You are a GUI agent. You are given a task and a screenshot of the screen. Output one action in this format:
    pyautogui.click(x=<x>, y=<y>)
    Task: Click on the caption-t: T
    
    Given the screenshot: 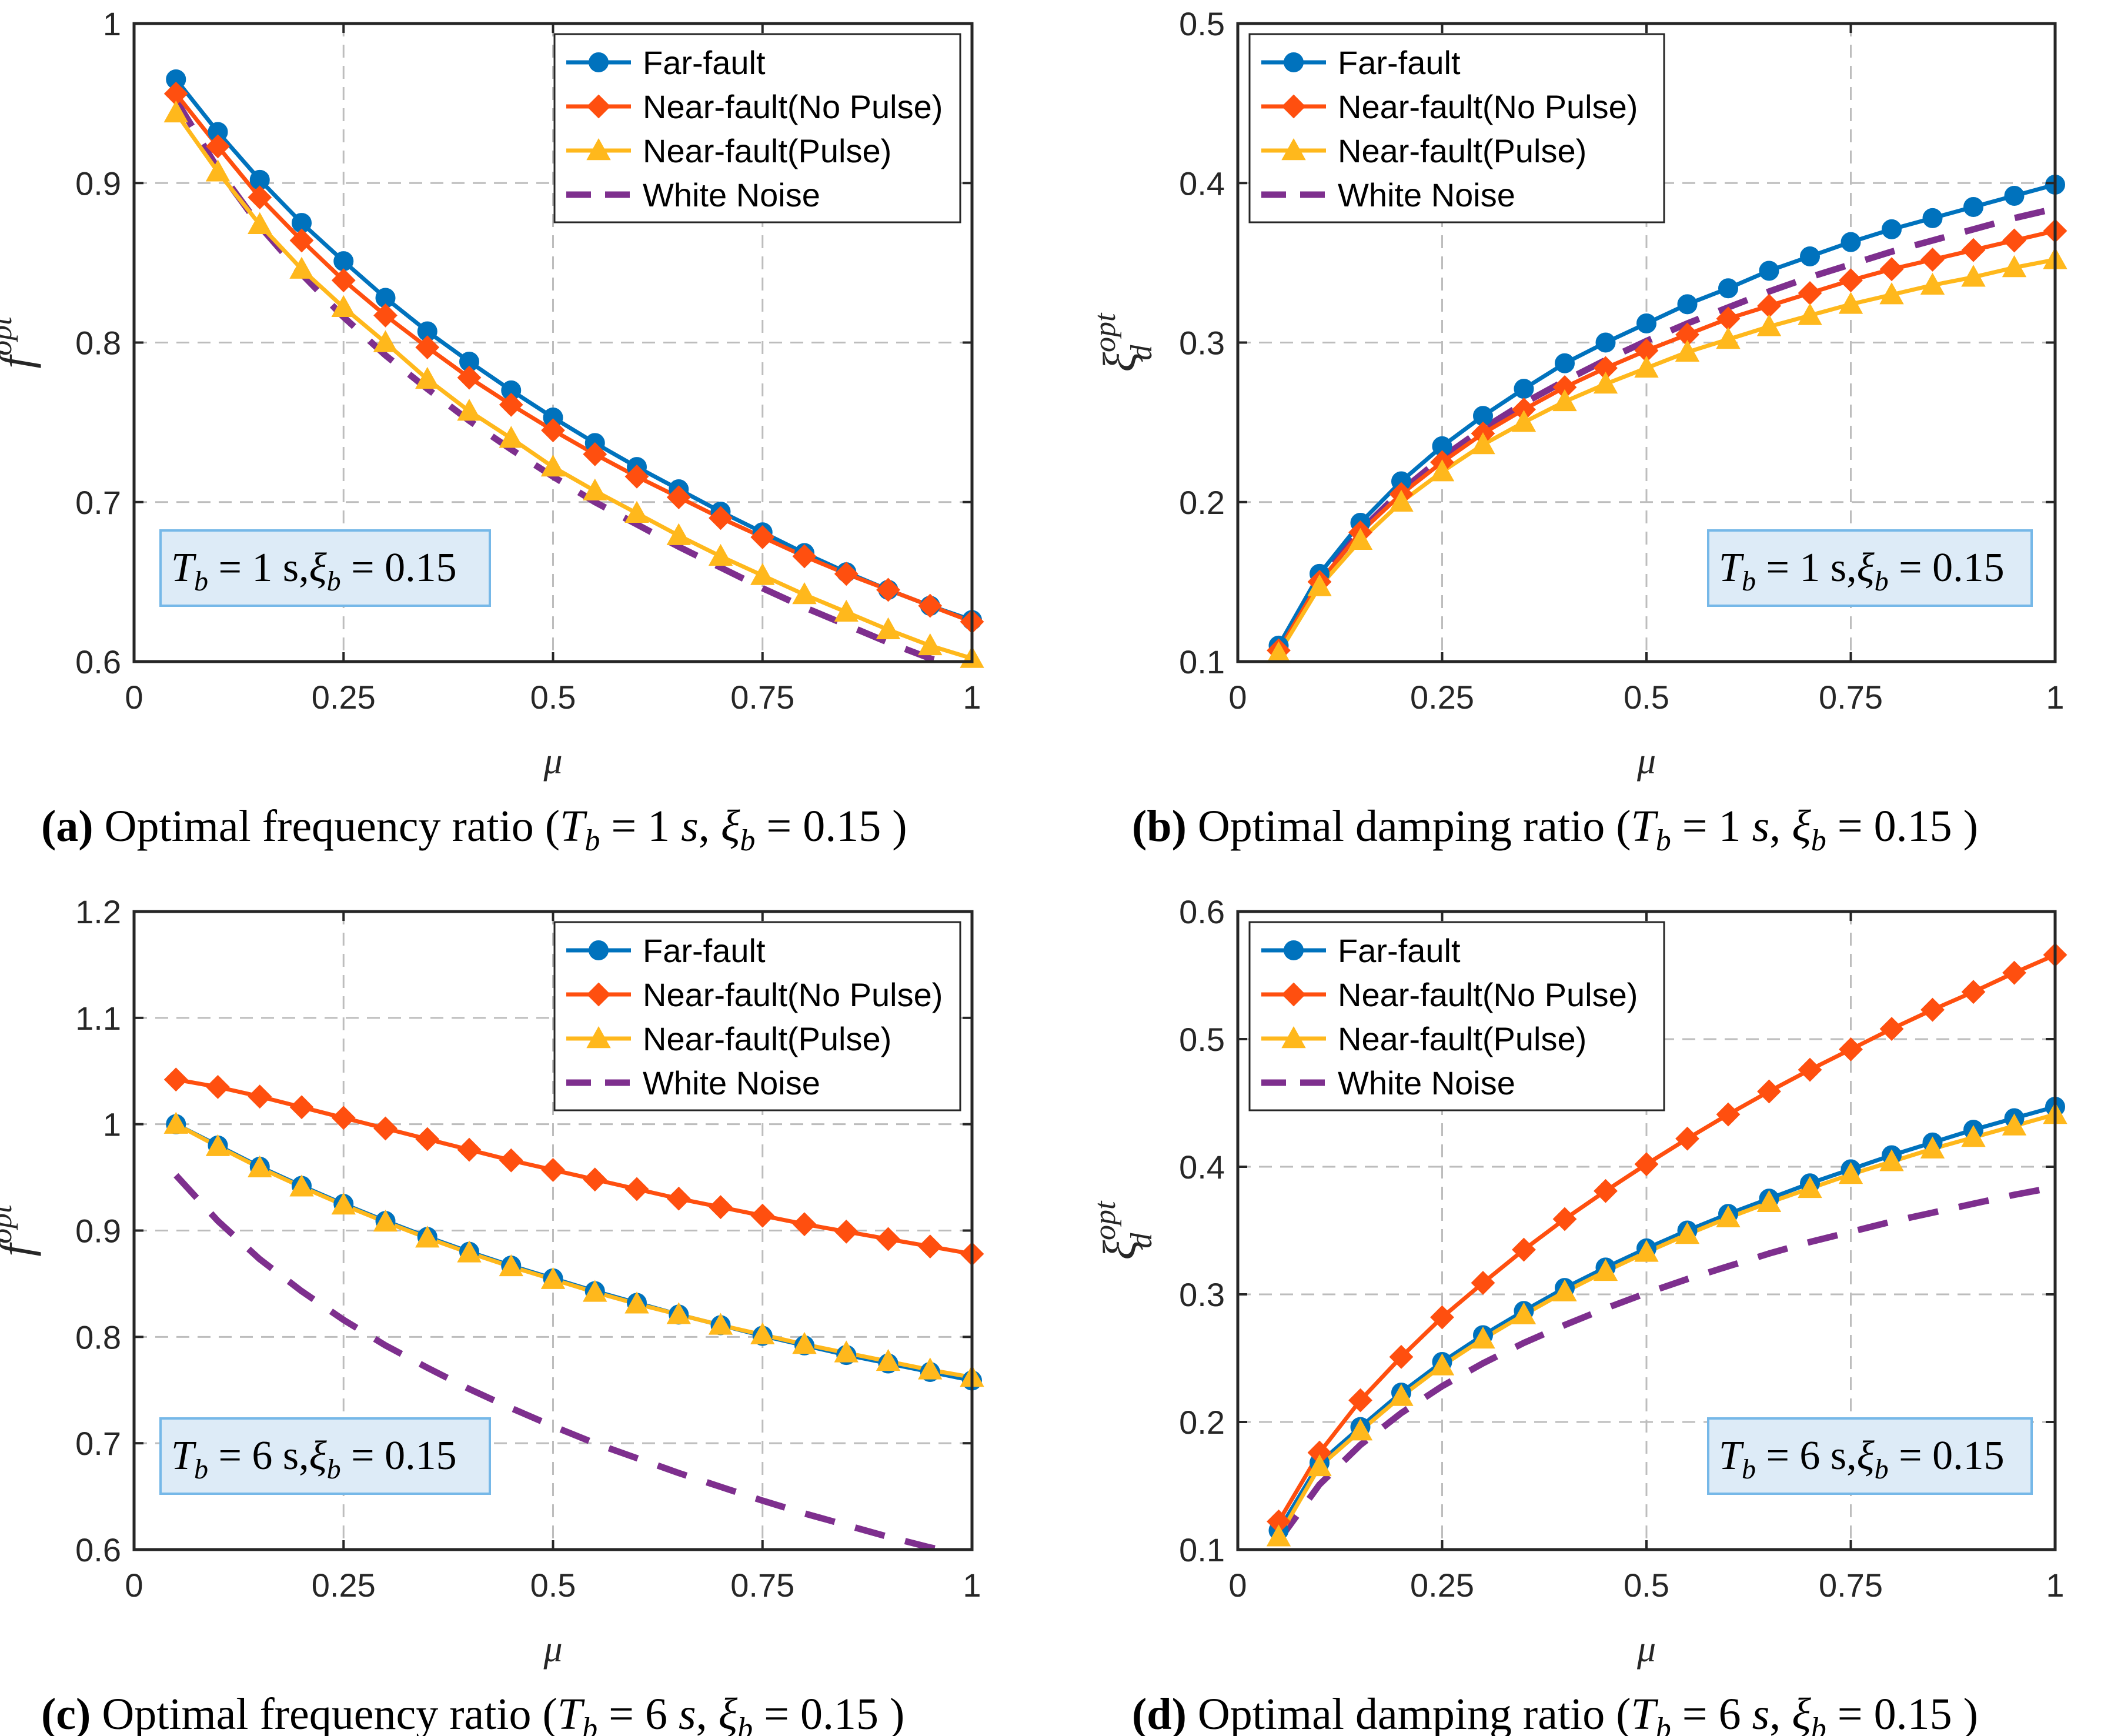 What is the action you would take?
    pyautogui.click(x=573, y=826)
    